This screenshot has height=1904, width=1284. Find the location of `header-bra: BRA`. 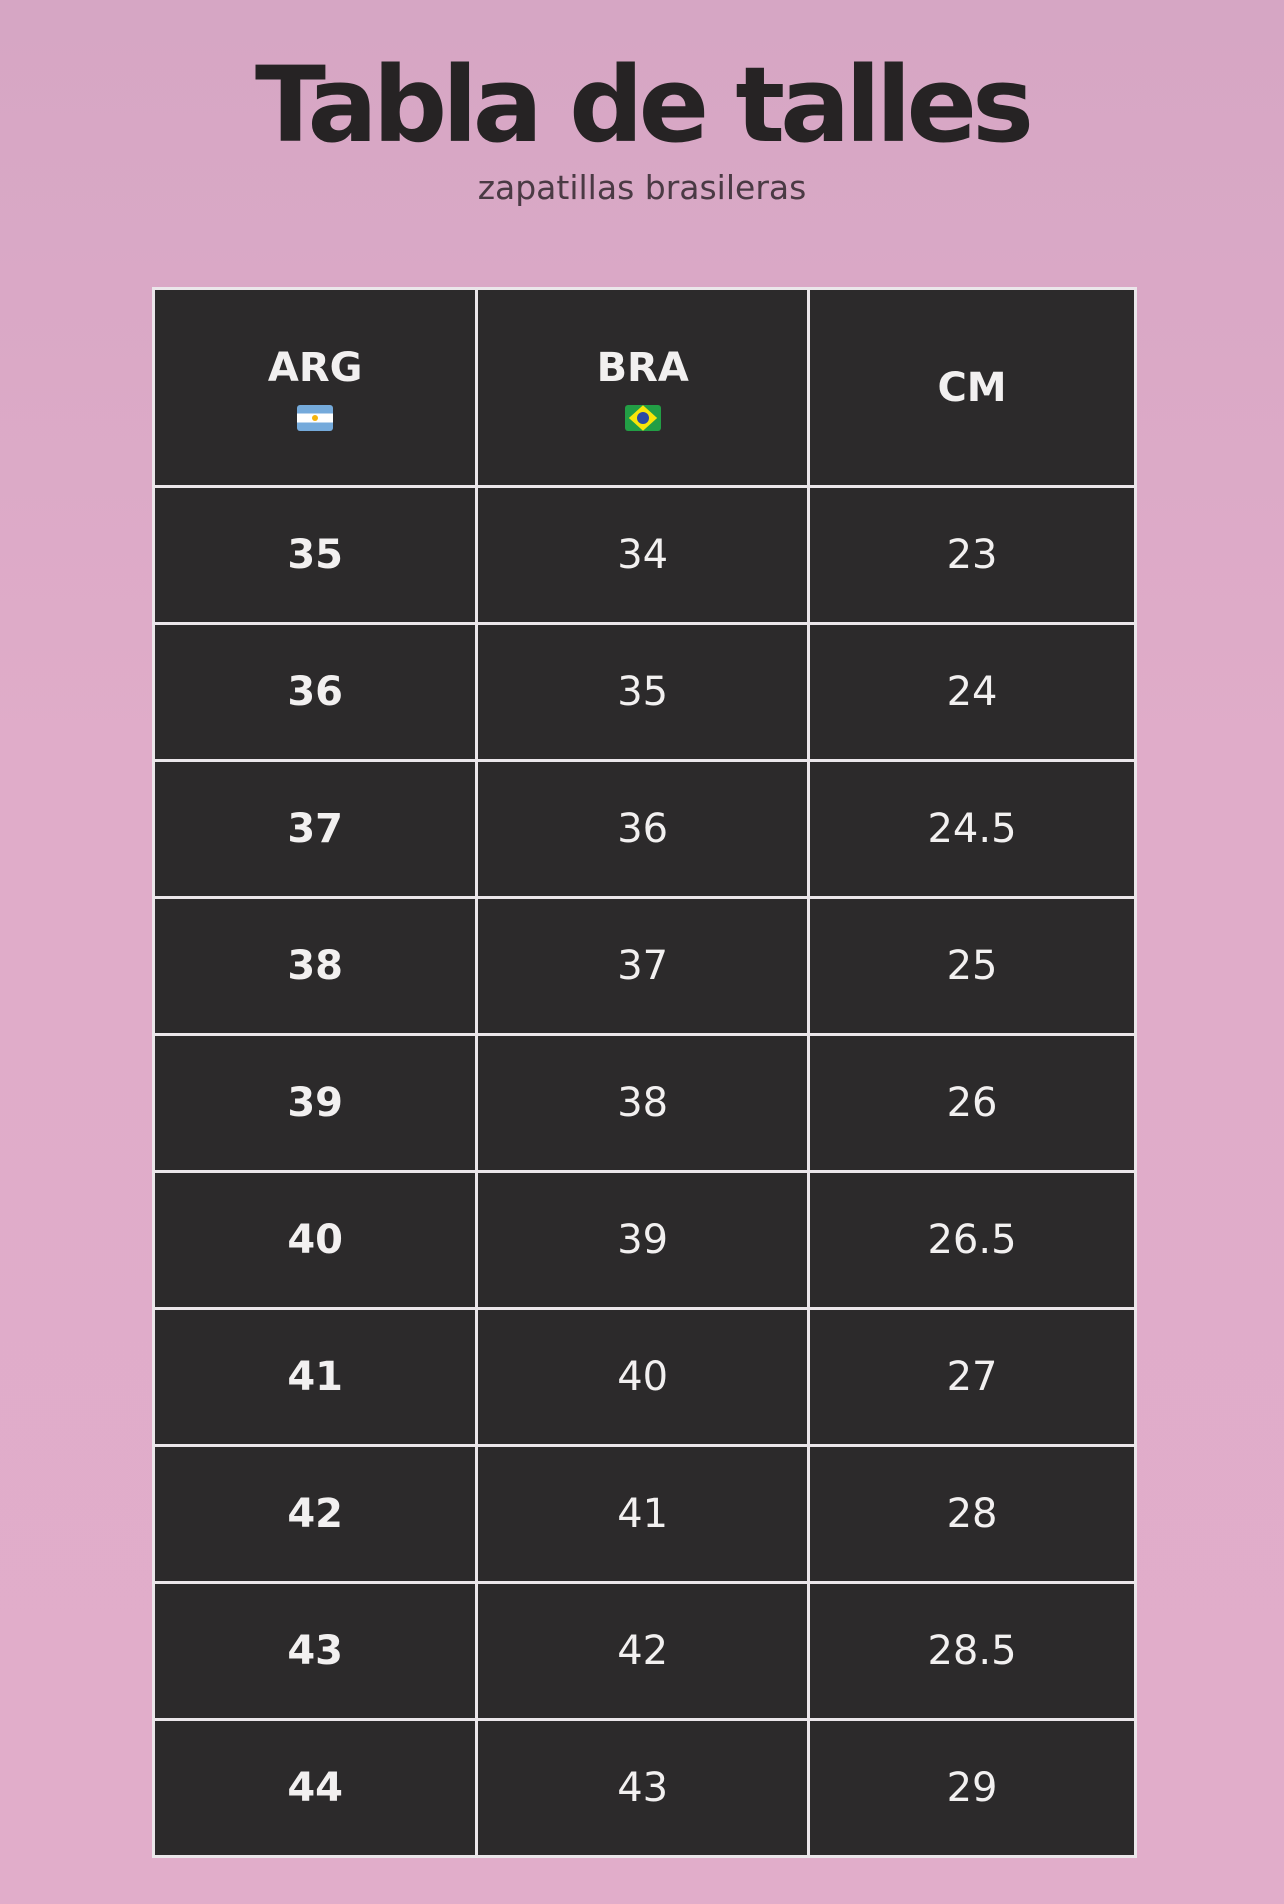

header-bra: BRA is located at coordinates (643, 387).